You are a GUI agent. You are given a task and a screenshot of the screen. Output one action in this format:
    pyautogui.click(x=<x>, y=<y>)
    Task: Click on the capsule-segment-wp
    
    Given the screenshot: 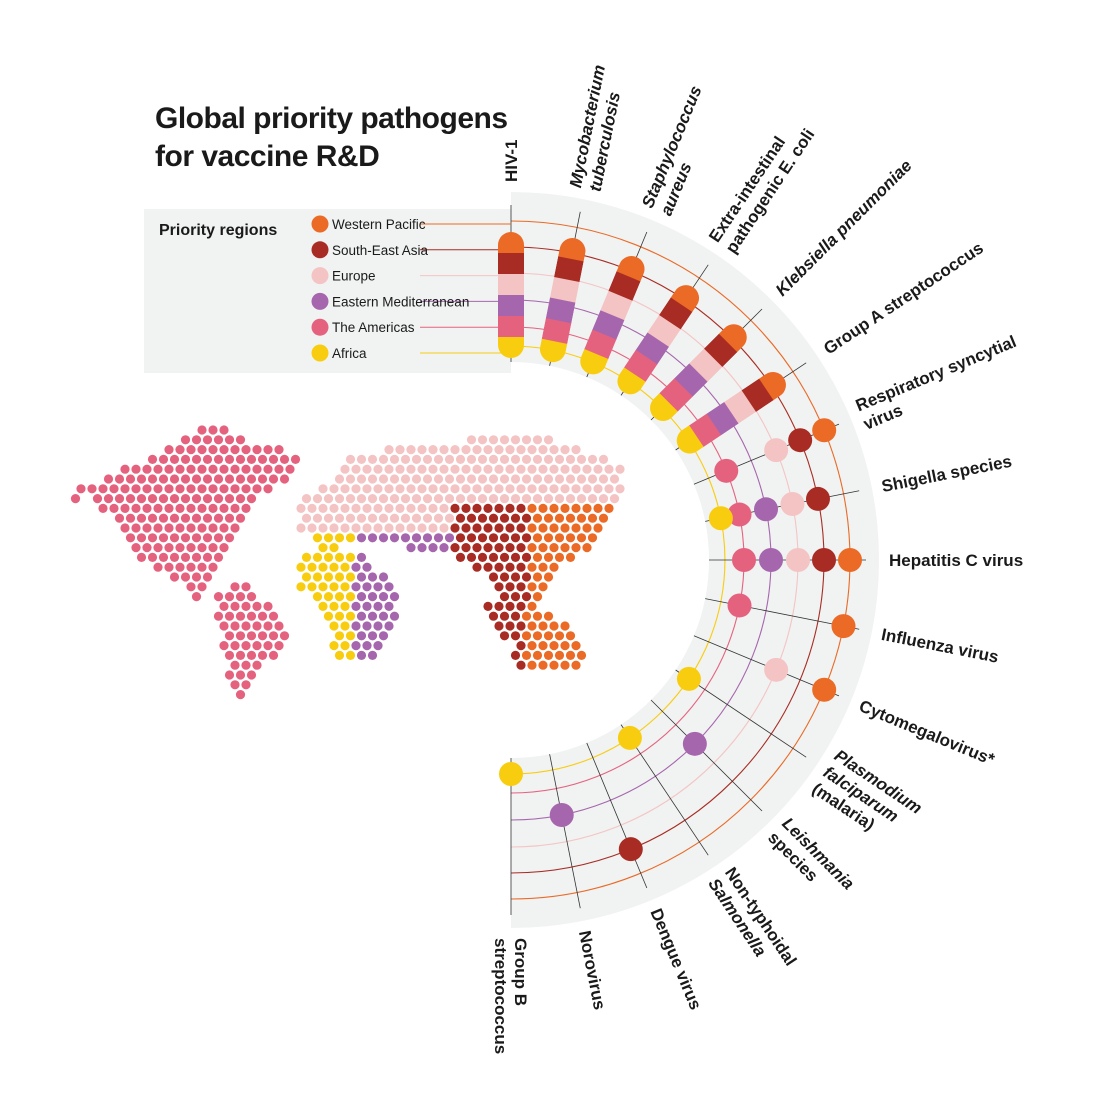 What is the action you would take?
    pyautogui.click(x=774, y=383)
    